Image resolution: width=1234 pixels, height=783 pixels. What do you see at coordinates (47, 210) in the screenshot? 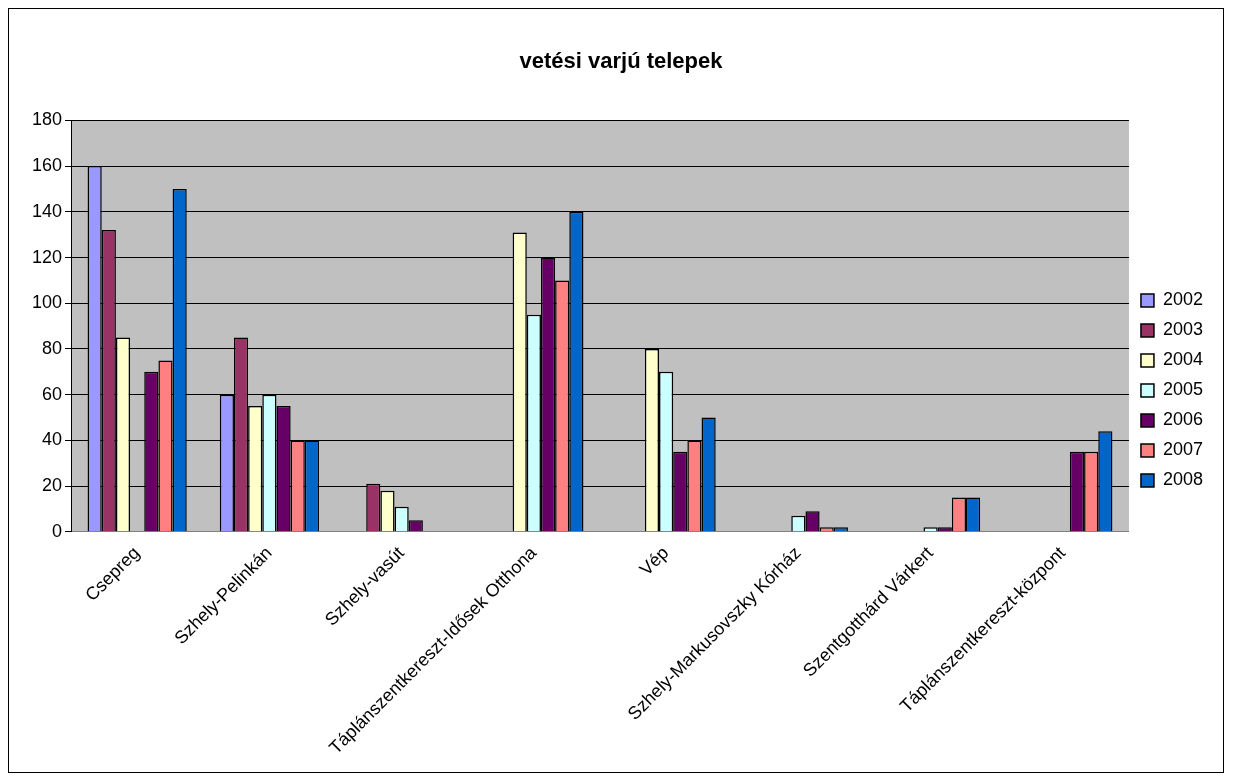
I see `y-tick-label: 140` at bounding box center [47, 210].